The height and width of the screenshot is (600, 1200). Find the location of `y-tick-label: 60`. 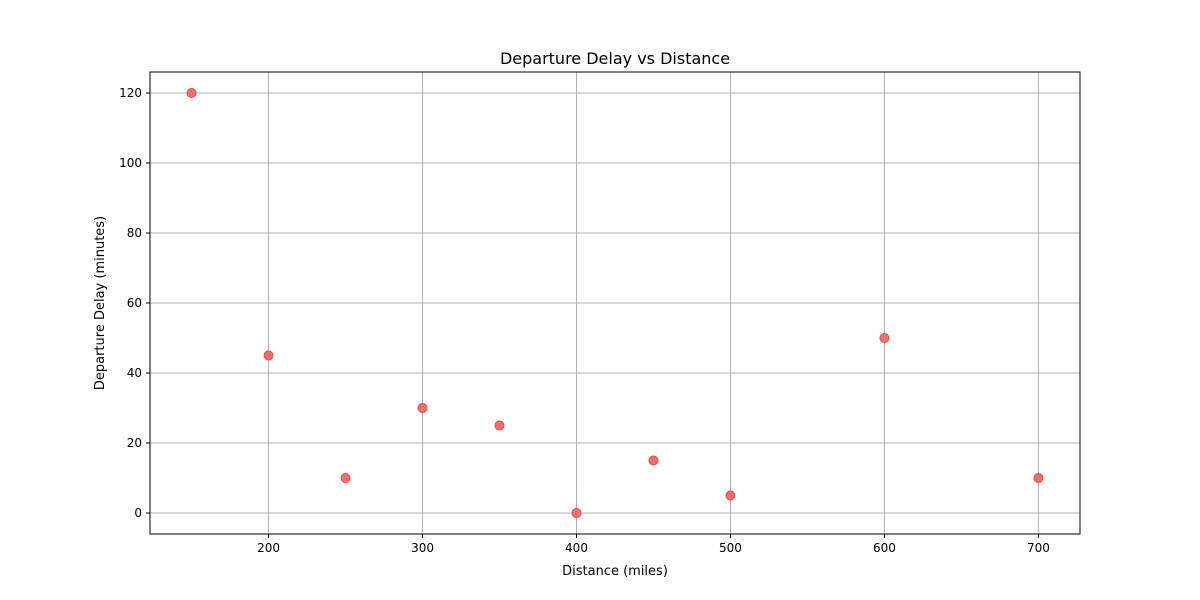

y-tick-label: 60 is located at coordinates (134, 303).